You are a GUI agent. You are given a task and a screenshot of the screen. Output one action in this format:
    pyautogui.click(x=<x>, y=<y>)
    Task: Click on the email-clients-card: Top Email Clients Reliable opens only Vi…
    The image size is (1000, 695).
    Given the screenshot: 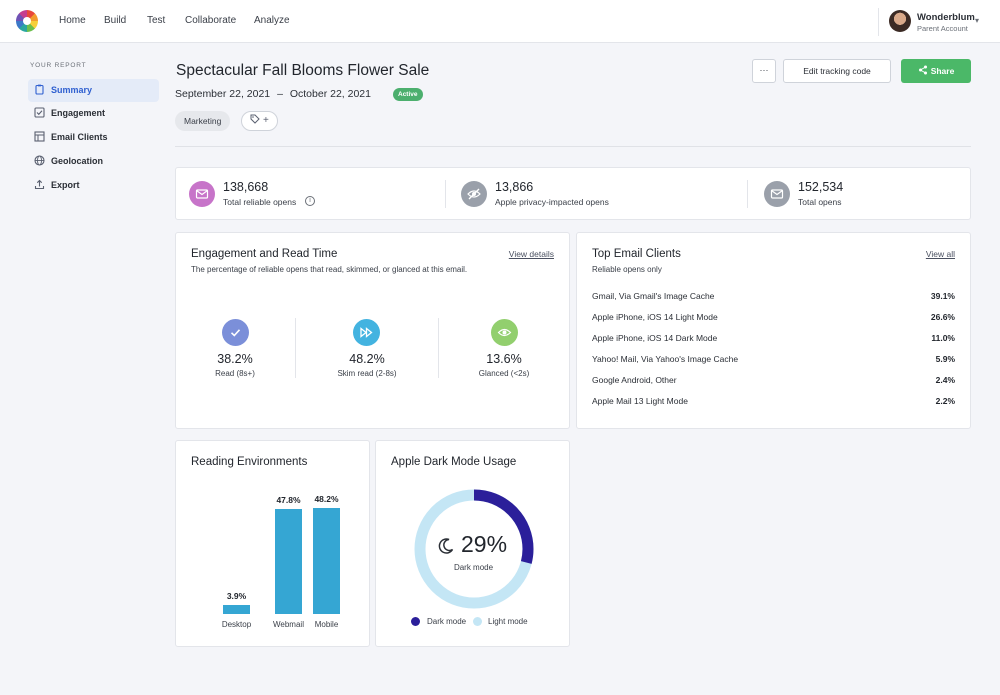 What is the action you would take?
    pyautogui.click(x=773, y=330)
    